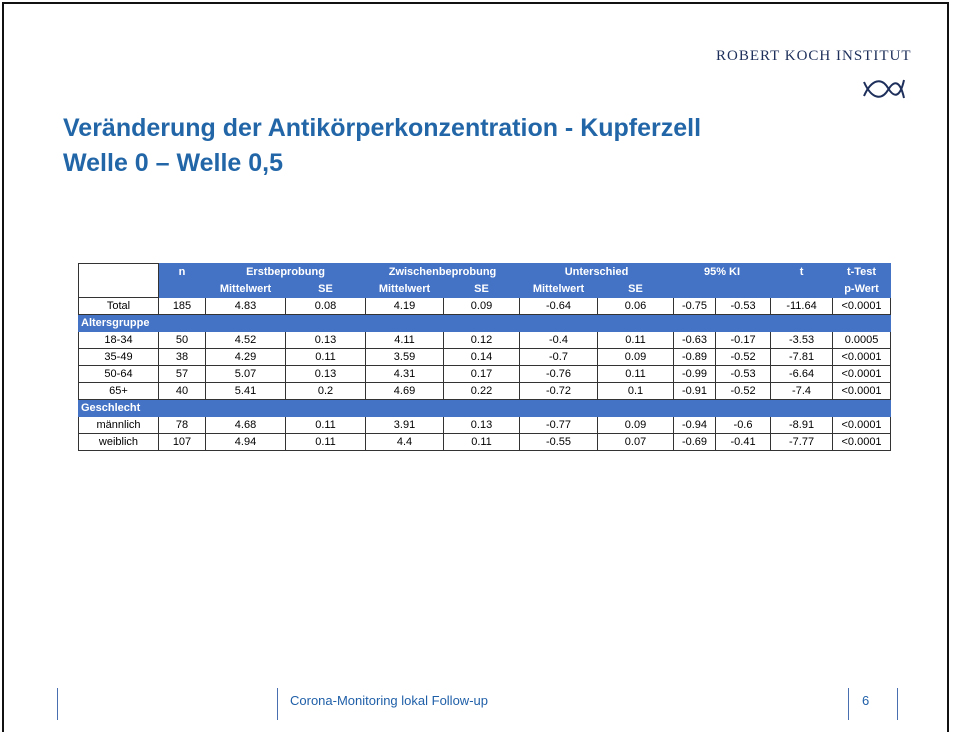 This screenshot has height=732, width=953. I want to click on value-cell: -0.53, so click(743, 306).